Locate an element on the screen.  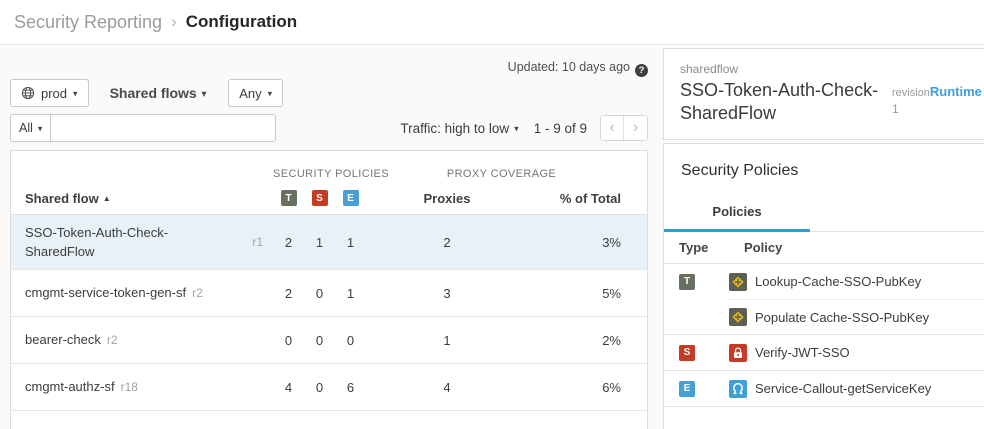
flow-name-cell: cmgmt-service-token-gen-sf r2 is located at coordinates (149, 293).